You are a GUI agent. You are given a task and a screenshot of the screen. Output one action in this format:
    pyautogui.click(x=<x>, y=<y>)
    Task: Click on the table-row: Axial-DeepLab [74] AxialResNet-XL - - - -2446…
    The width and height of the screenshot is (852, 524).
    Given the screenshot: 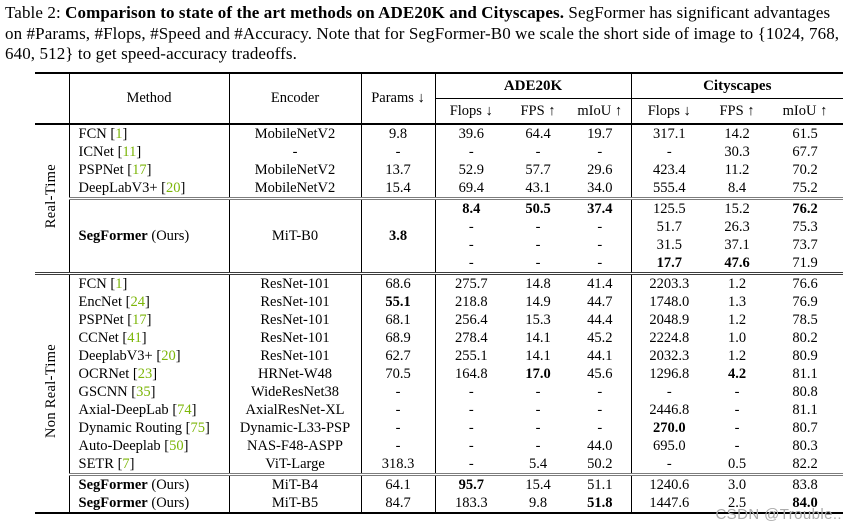 What is the action you would take?
    pyautogui.click(x=439, y=410)
    